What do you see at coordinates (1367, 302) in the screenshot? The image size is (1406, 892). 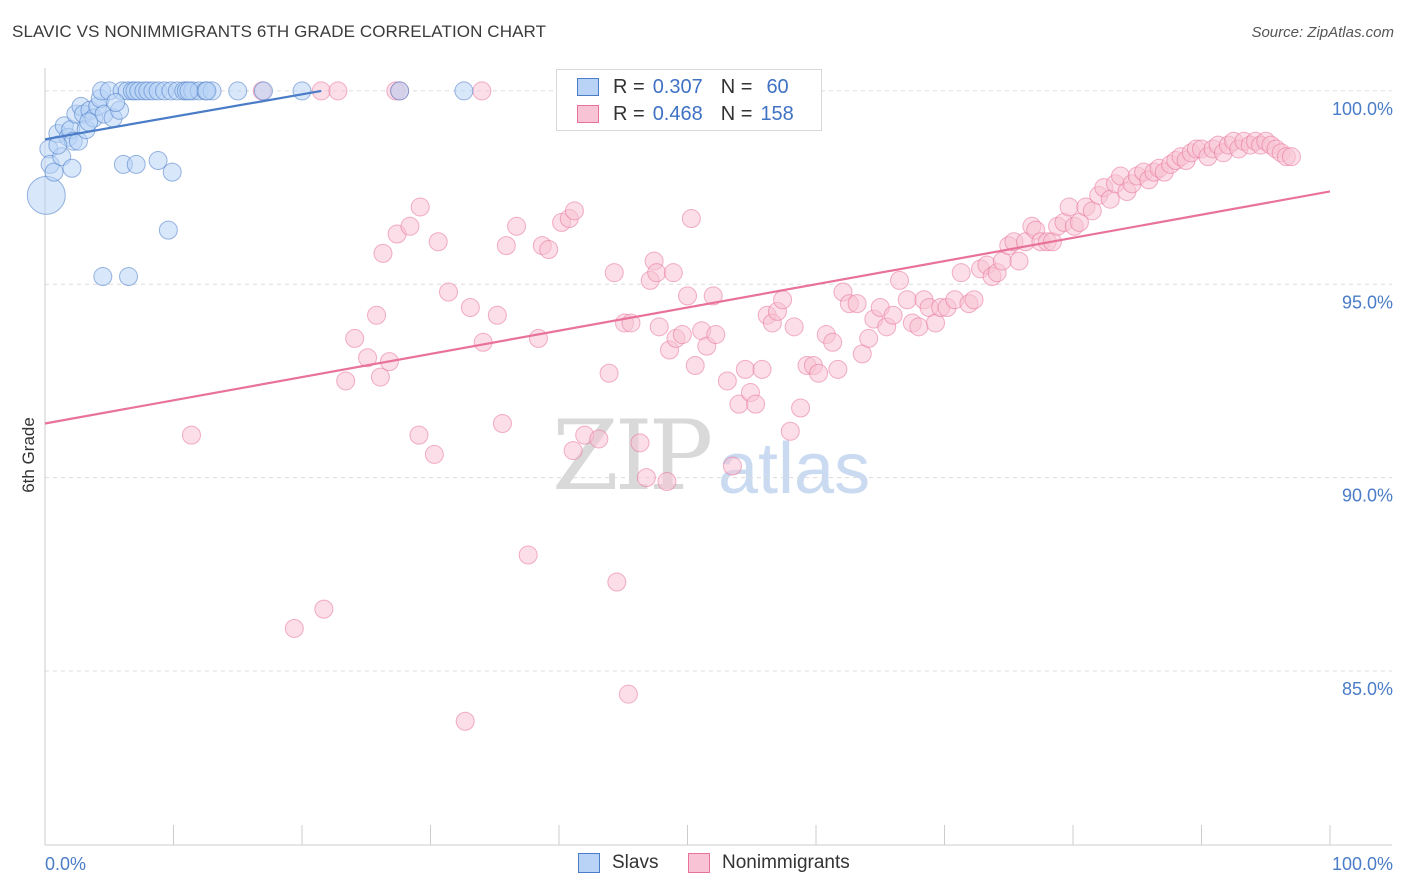 I see `y-tick-label: 95.0%` at bounding box center [1367, 302].